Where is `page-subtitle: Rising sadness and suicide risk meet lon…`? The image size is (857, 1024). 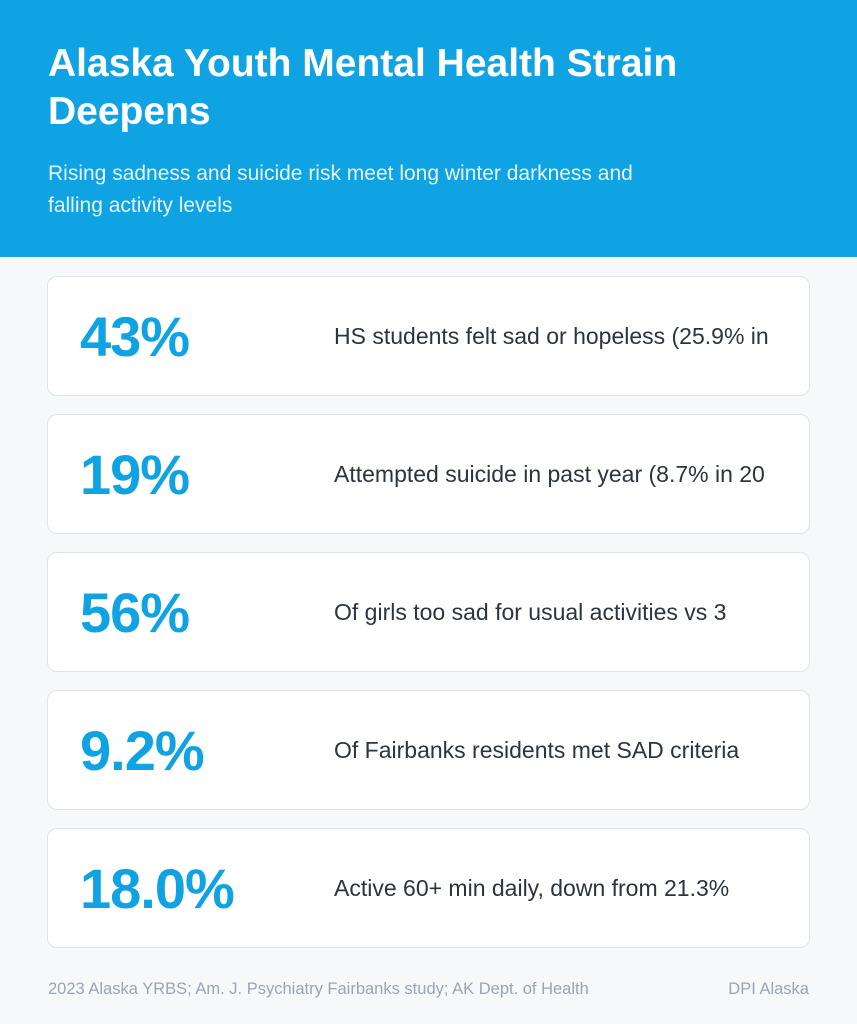 page-subtitle: Rising sadness and suicide risk meet lon… is located at coordinates (340, 189).